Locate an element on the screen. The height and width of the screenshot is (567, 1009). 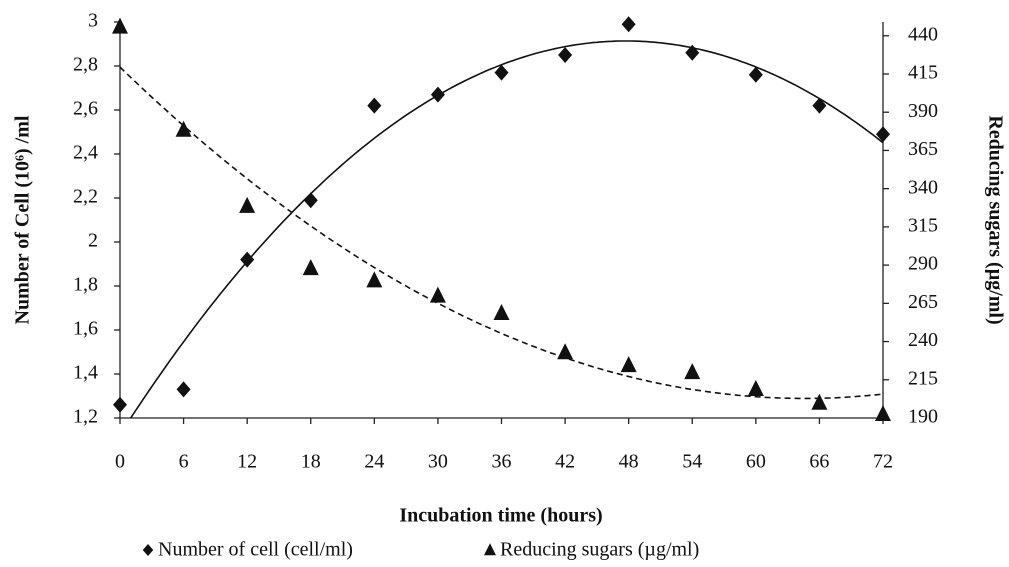
x-tick-label: 0 is located at coordinates (120, 462).